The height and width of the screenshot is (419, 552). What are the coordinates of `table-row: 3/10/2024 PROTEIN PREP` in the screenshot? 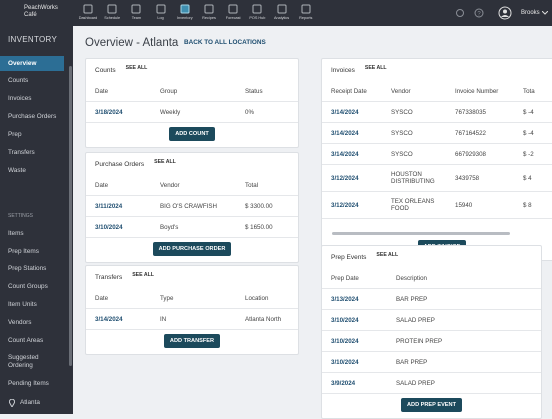 It's located at (431, 341).